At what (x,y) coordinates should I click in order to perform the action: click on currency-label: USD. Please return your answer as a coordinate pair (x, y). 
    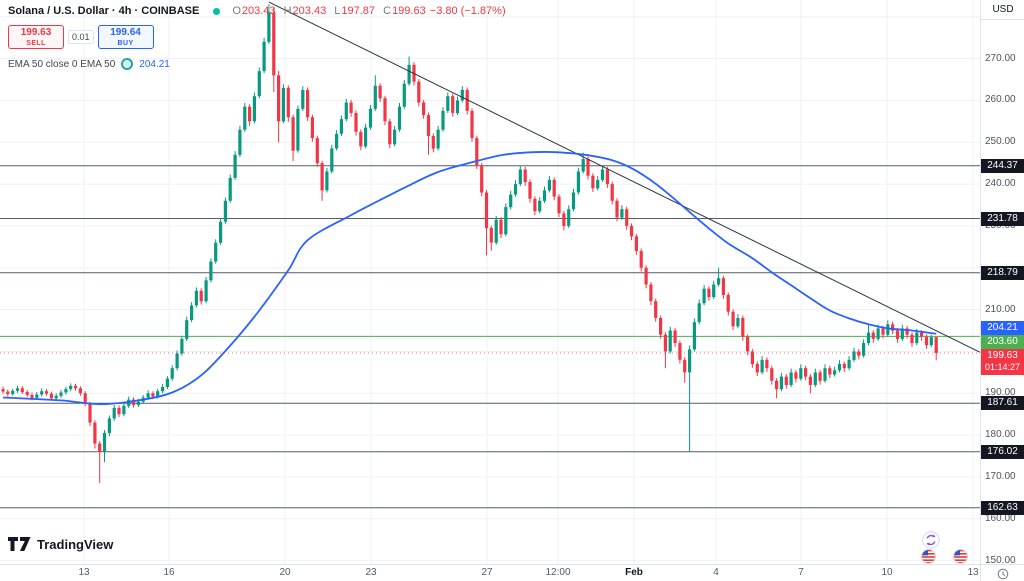
    Looking at the image, I should click on (1002, 10).